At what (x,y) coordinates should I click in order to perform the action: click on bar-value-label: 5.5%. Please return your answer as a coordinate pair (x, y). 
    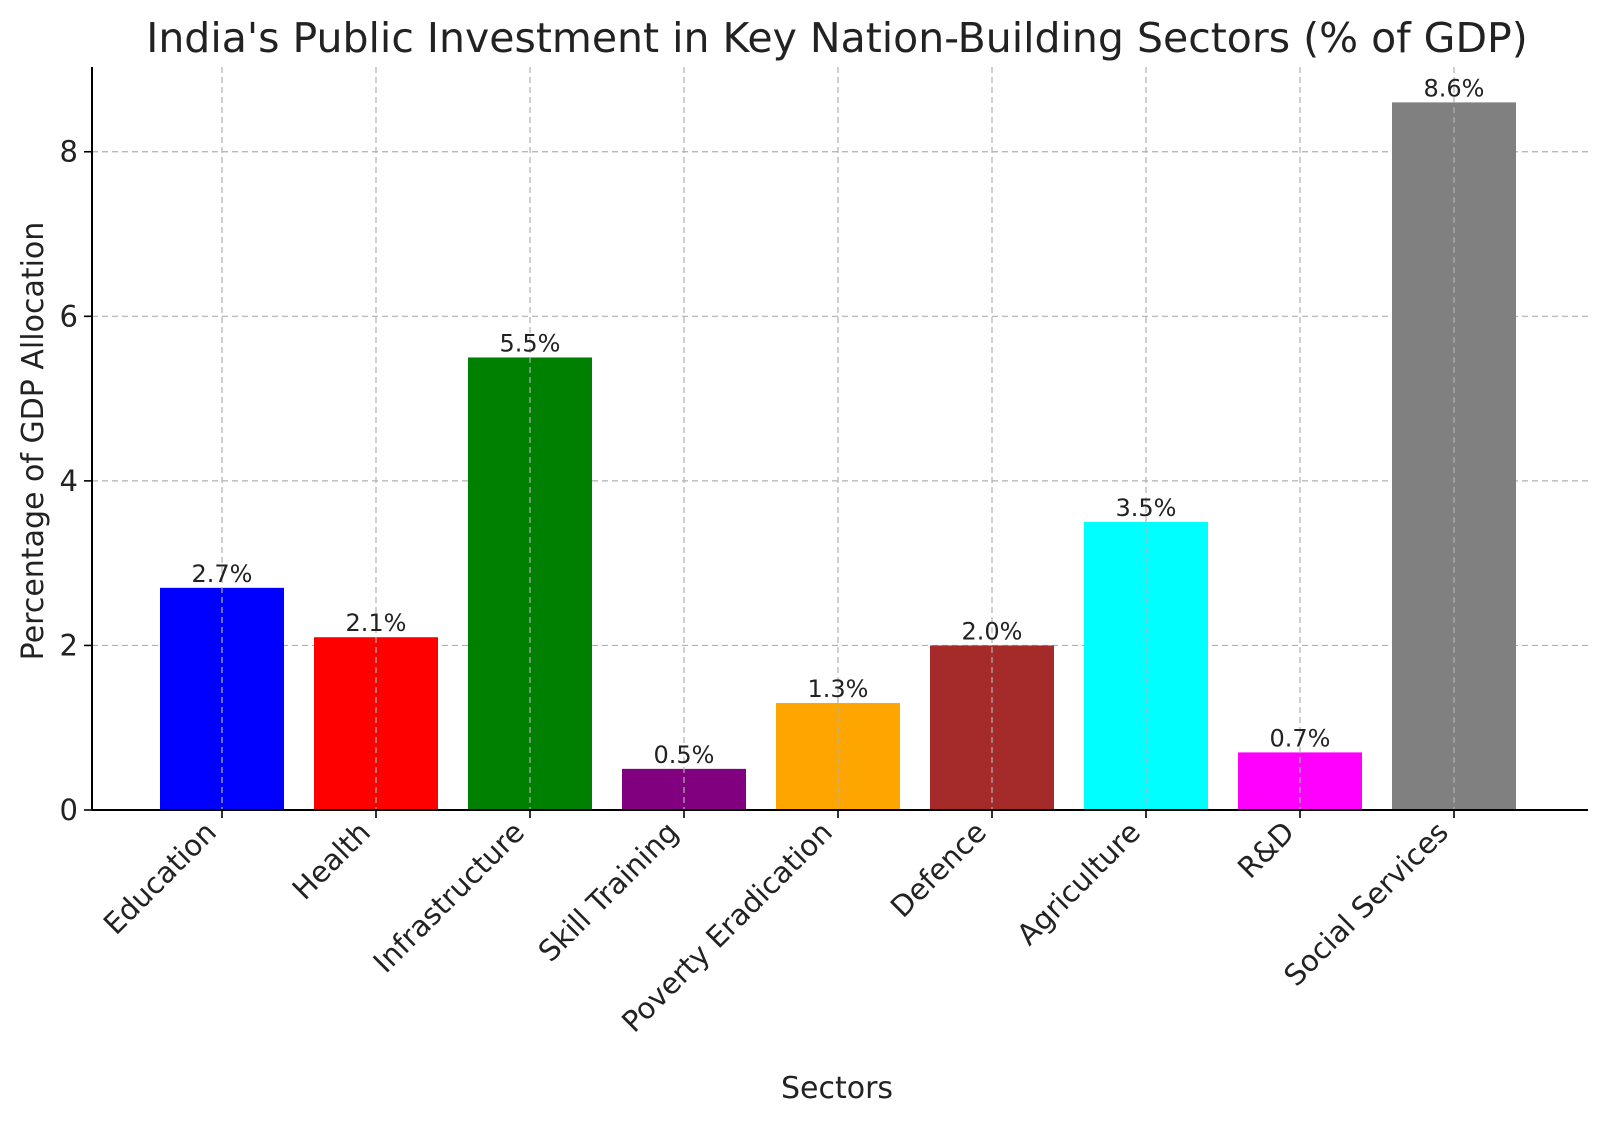
    Looking at the image, I should click on (530, 343).